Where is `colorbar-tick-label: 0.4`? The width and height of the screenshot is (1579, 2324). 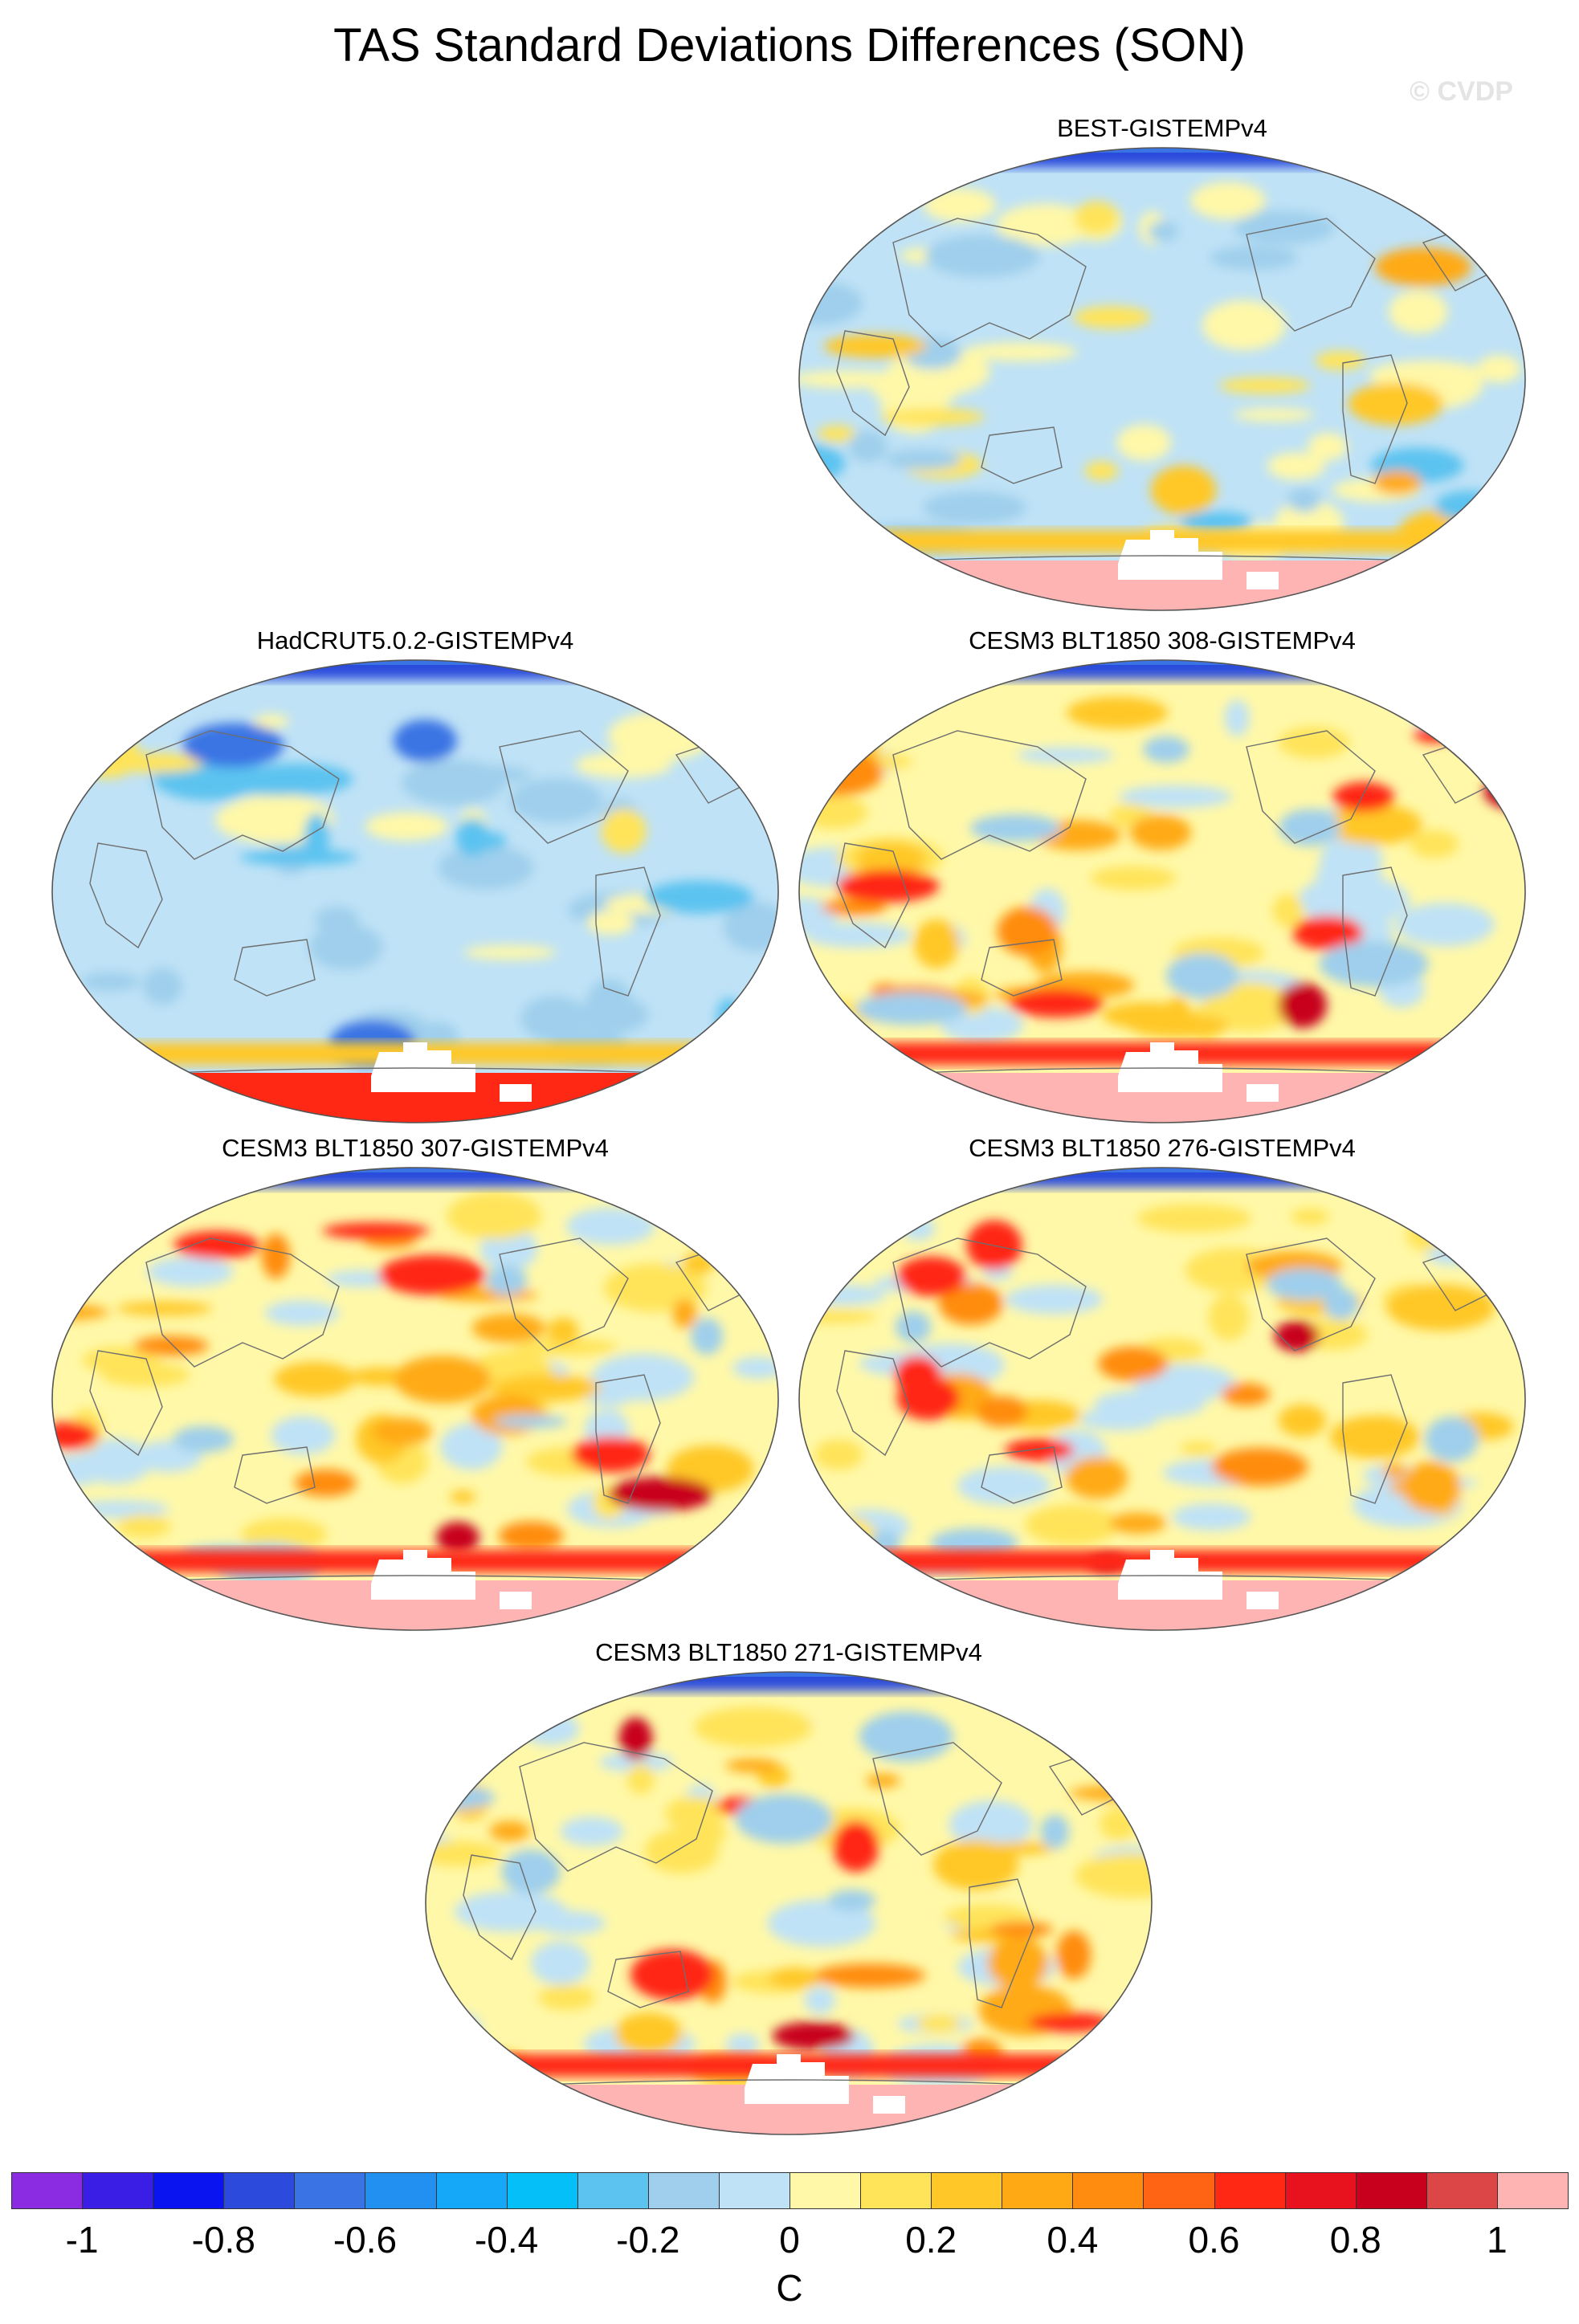
colorbar-tick-label: 0.4 is located at coordinates (1073, 2240).